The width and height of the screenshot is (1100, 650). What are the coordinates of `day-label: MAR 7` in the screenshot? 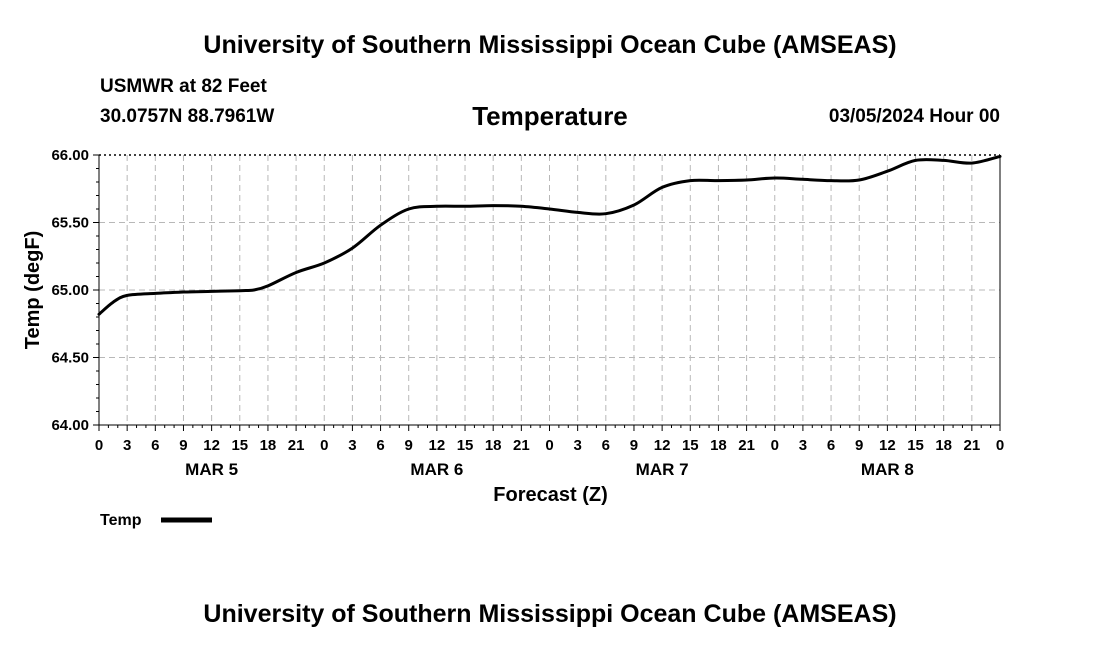 It's located at (662, 469).